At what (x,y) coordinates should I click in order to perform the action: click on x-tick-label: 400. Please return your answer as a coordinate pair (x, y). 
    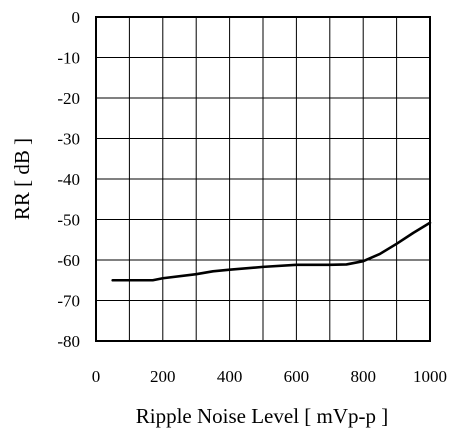
    Looking at the image, I should click on (230, 376).